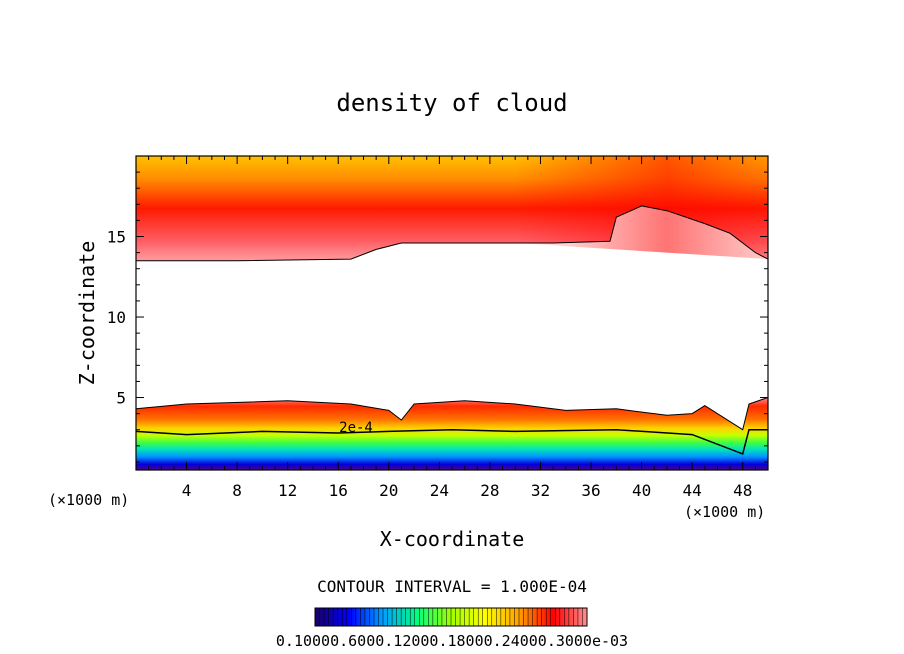  What do you see at coordinates (88, 500) in the screenshot?
I see `x-unit-left: (×1000 m)` at bounding box center [88, 500].